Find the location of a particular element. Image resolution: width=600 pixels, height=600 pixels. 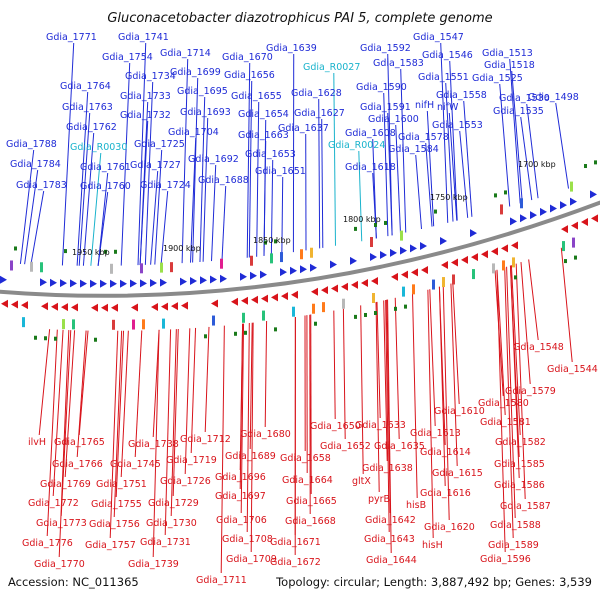

gene-label-forward: nifW is located at coordinates (448, 107).